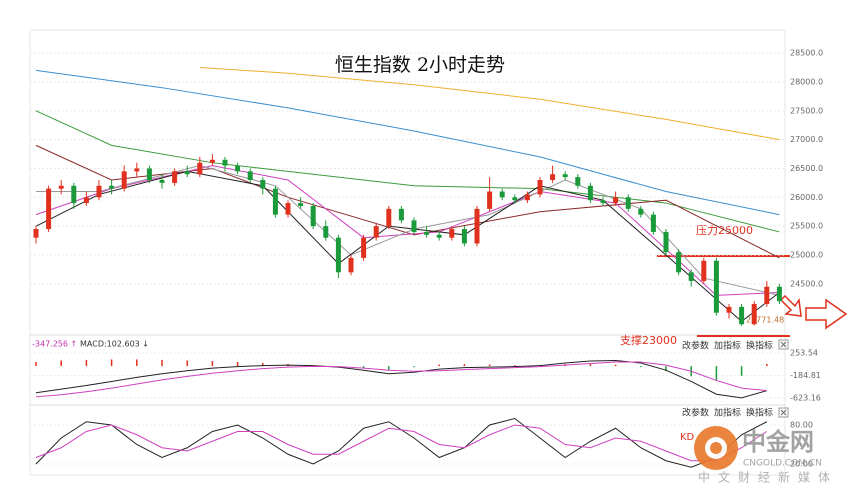 The width and height of the screenshot is (852, 495). Describe the element at coordinates (778, 442) in the screenshot. I see `watermark-brand: 中金网` at that location.